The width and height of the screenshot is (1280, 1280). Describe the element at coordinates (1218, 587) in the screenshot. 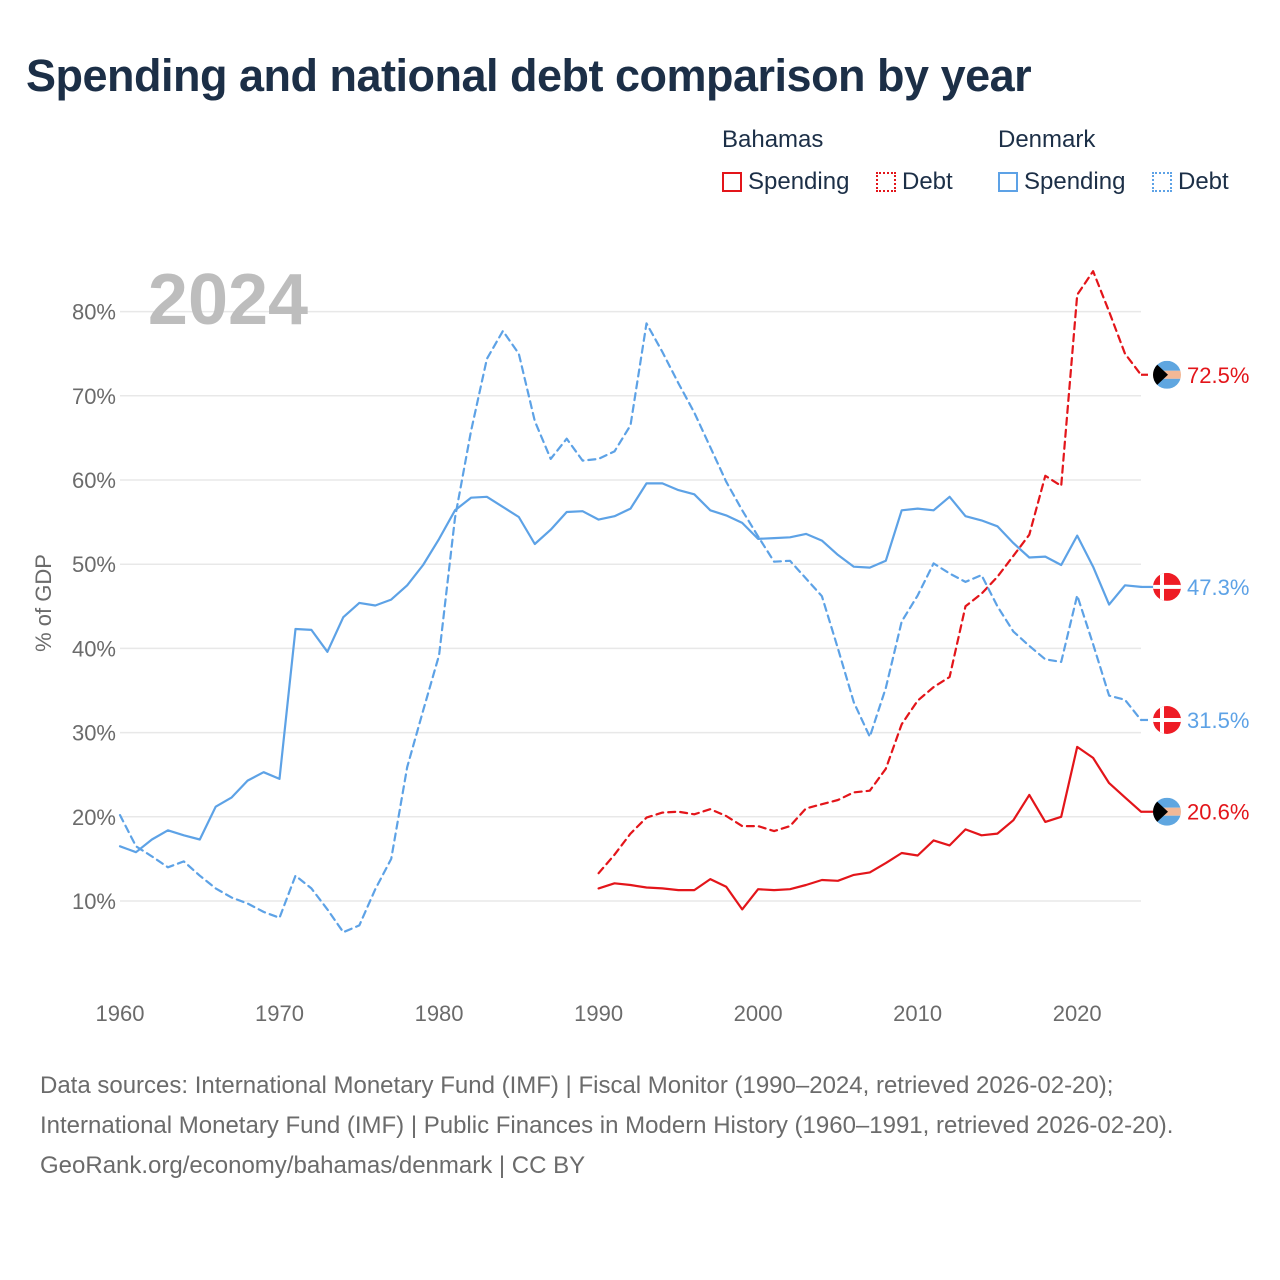

I see `end-value-label: 47.3%` at that location.